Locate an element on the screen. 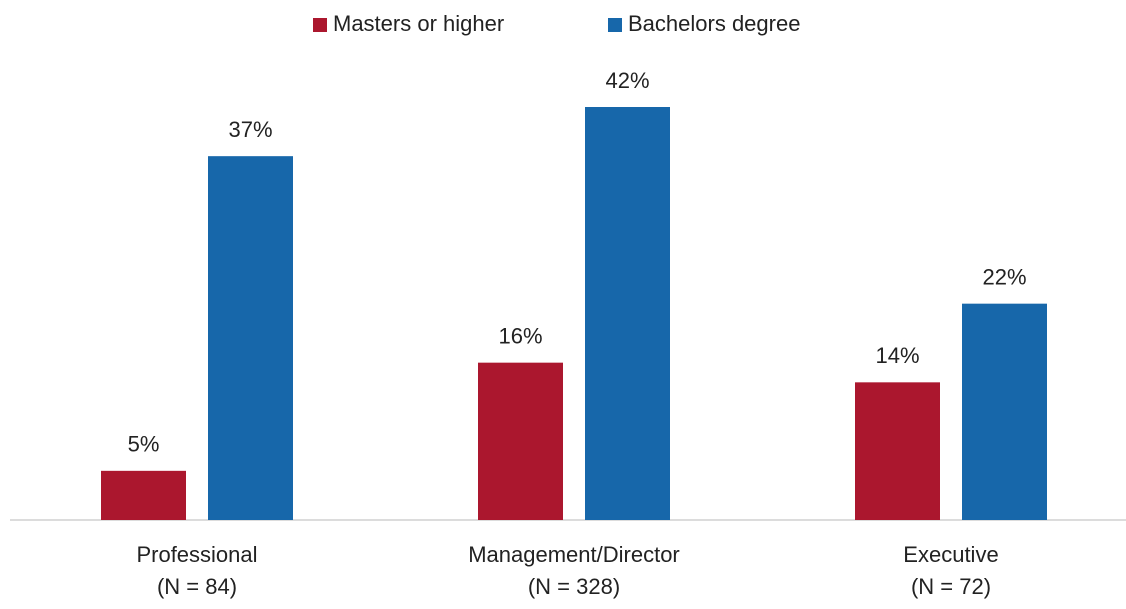 This screenshot has height=609, width=1126. value-label: 22% is located at coordinates (1004, 276).